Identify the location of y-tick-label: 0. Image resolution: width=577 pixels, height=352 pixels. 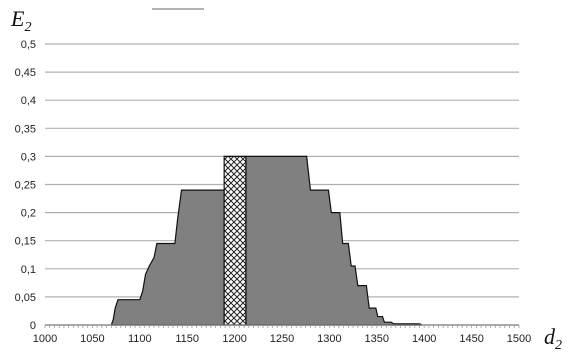
(33, 326).